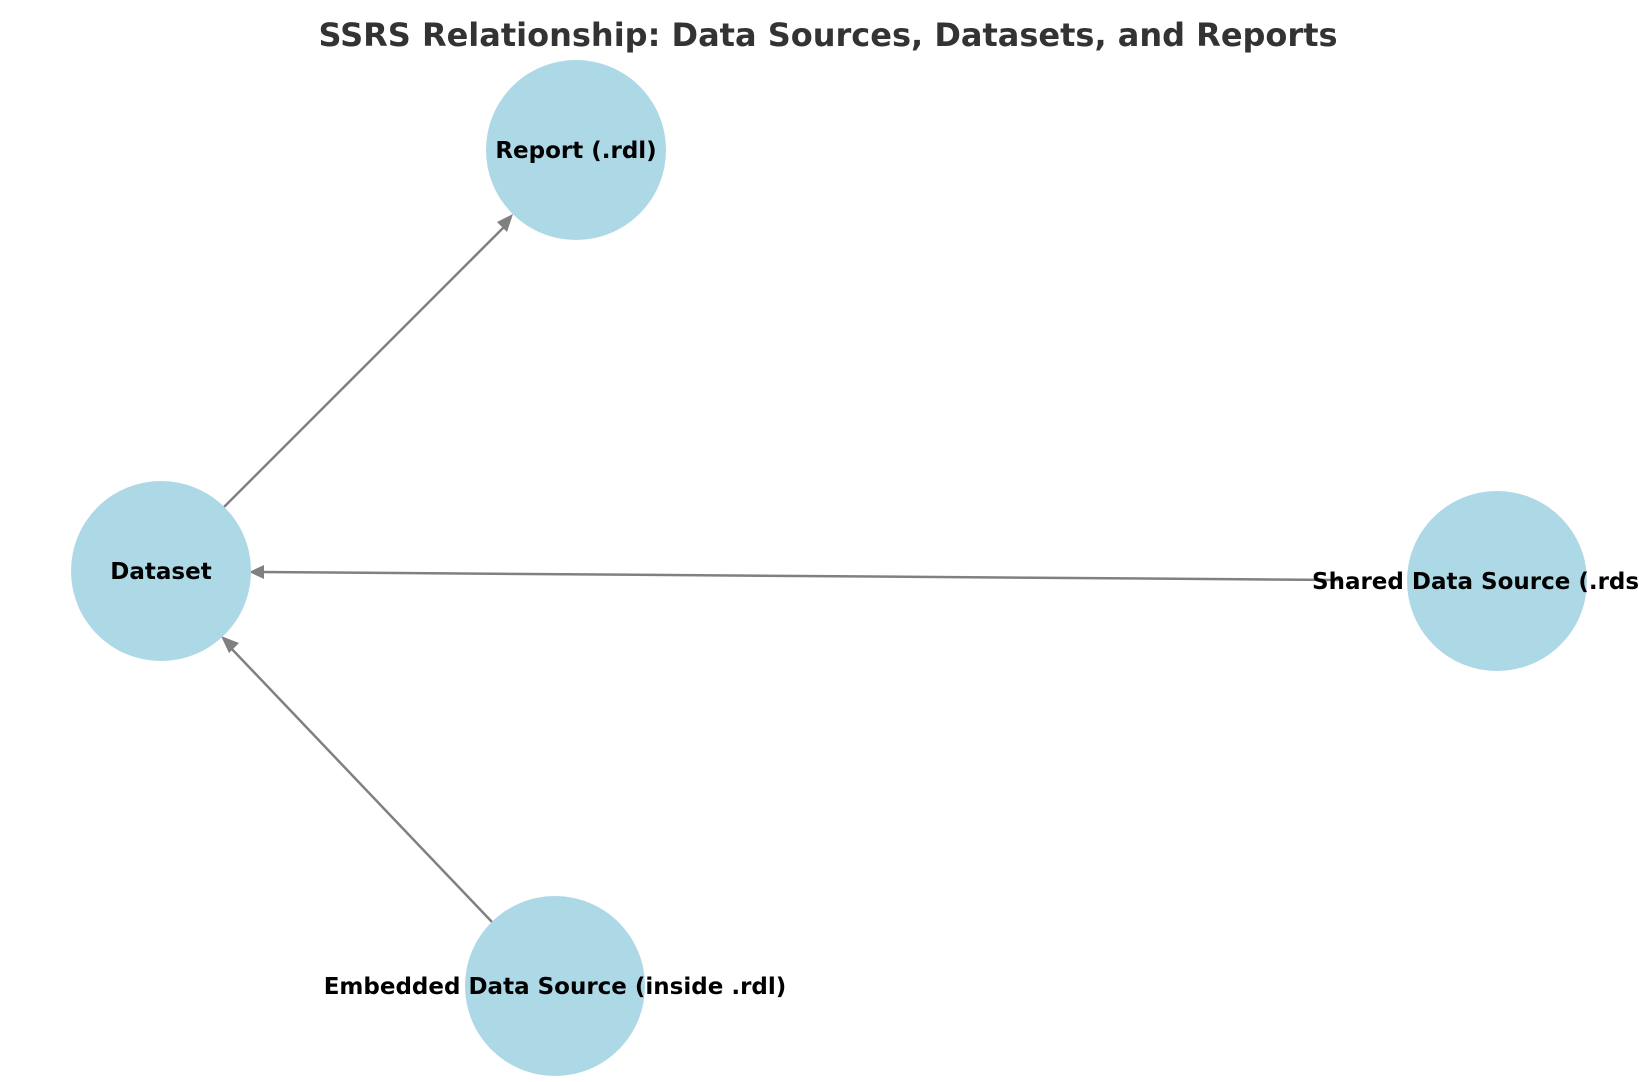  I want to click on node-report-label: Report (.rdl), so click(575, 151).